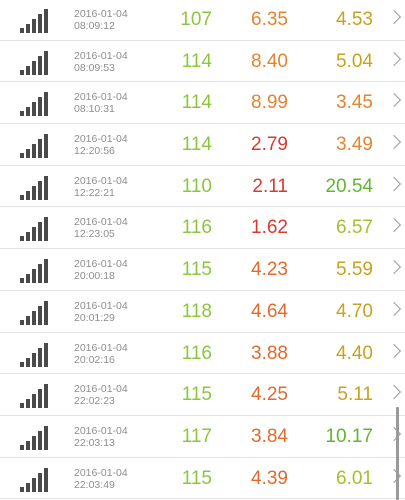 This screenshot has height=500, width=405. What do you see at coordinates (196, 19) in the screenshot?
I see `ping-value: 107` at bounding box center [196, 19].